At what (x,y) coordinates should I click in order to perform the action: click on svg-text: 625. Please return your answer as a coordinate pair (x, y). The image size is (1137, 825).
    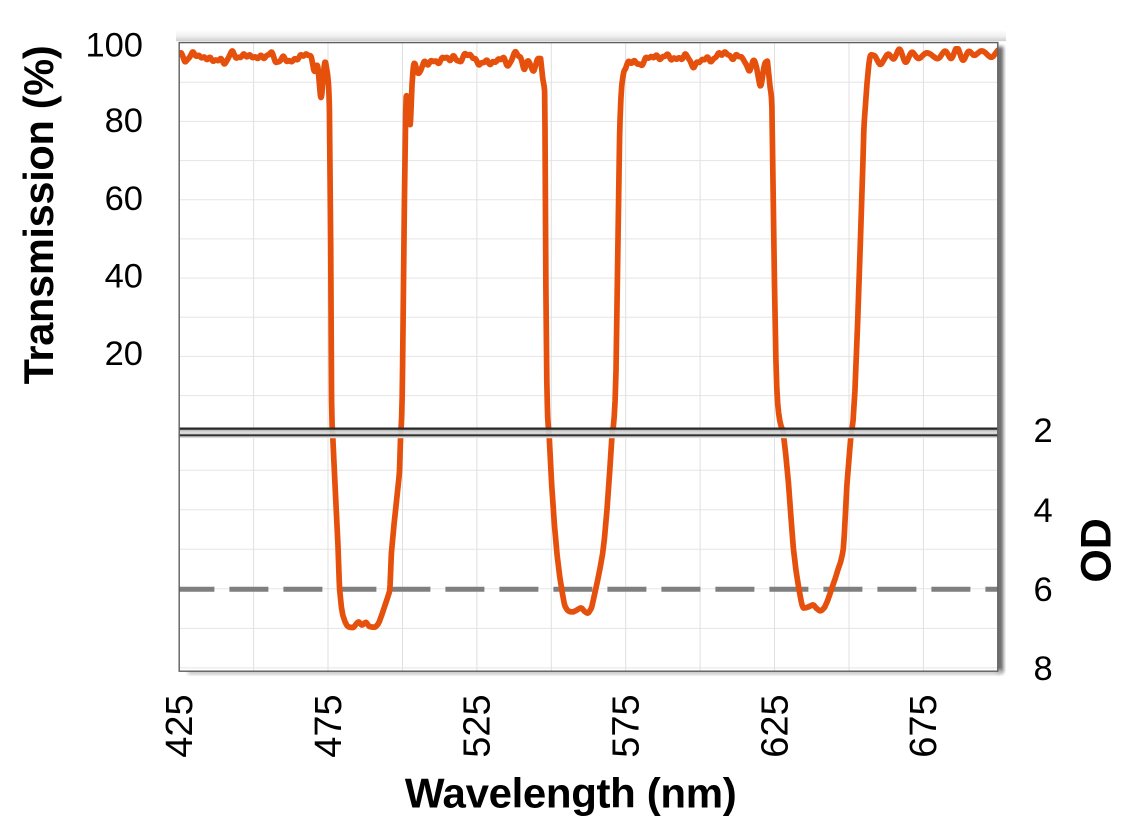
    Looking at the image, I should click on (775, 725).